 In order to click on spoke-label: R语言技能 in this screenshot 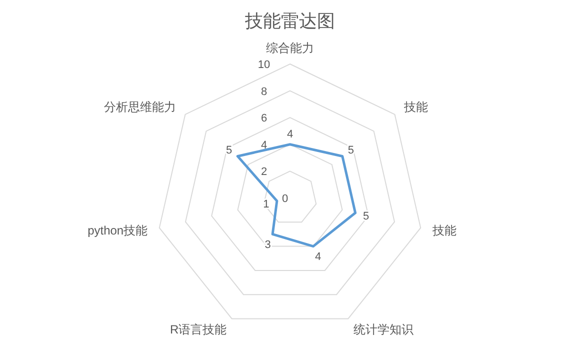, I will do `click(198, 329)`.